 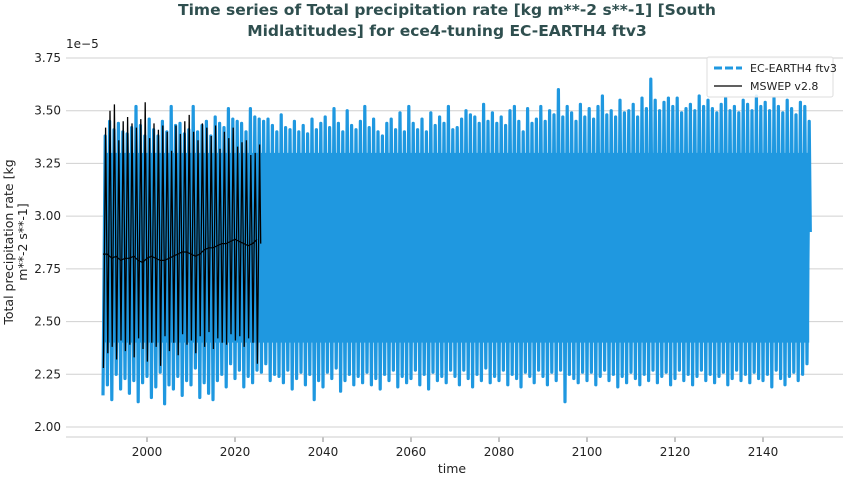 What do you see at coordinates (784, 86) in the screenshot?
I see `legend-label-mswep: MSWEP v2.8` at bounding box center [784, 86].